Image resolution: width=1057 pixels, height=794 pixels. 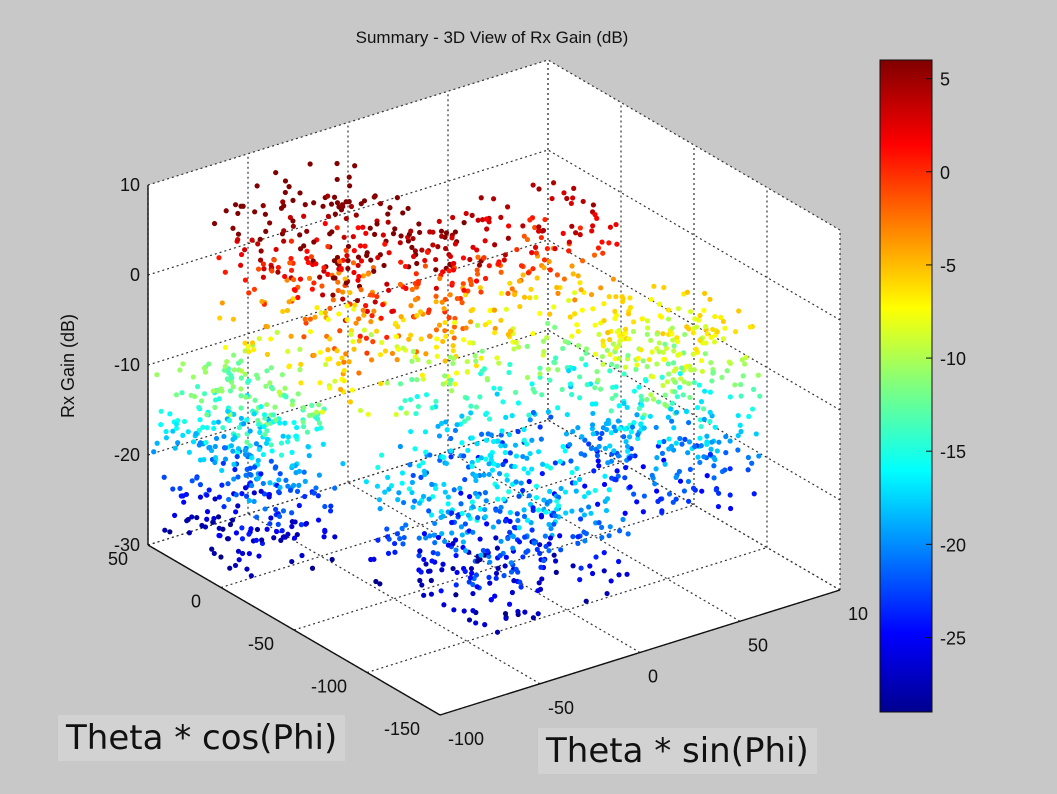 I want to click on colorbar-ticks: 50-5-10-15-20-25, so click(x=946, y=359).